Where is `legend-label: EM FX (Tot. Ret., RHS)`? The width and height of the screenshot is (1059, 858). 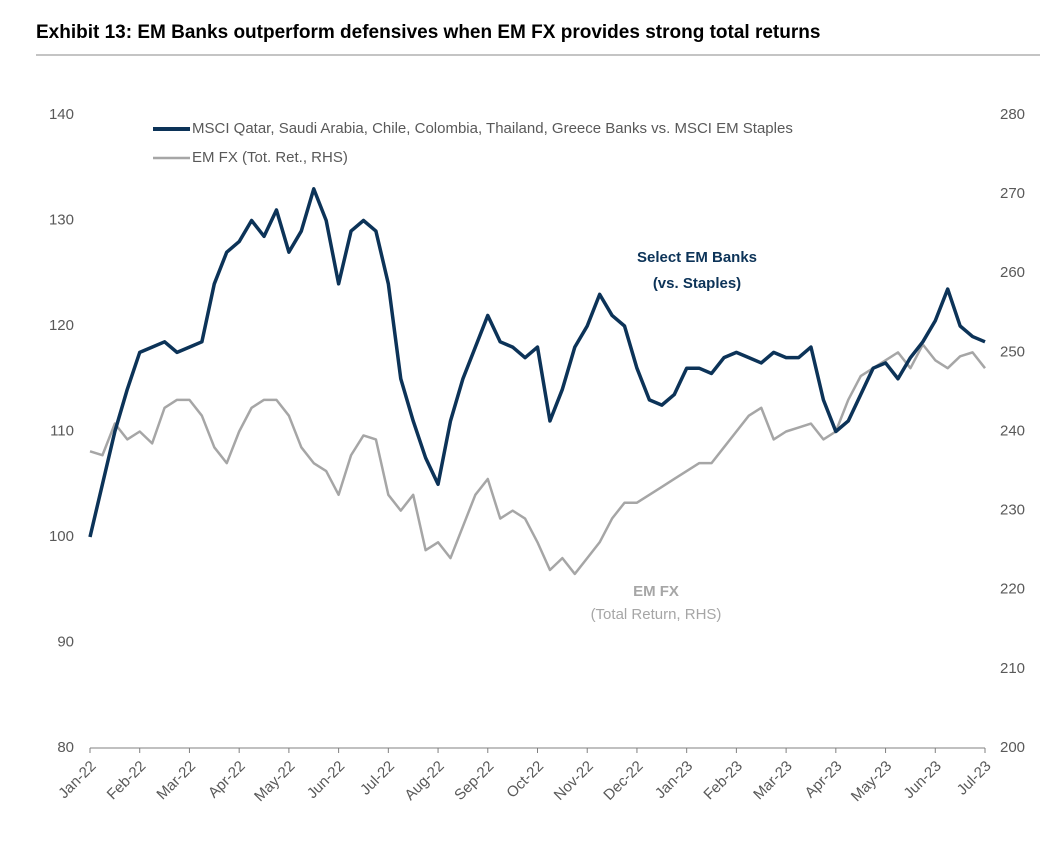
legend-label: EM FX (Tot. Ret., RHS) is located at coordinates (270, 157).